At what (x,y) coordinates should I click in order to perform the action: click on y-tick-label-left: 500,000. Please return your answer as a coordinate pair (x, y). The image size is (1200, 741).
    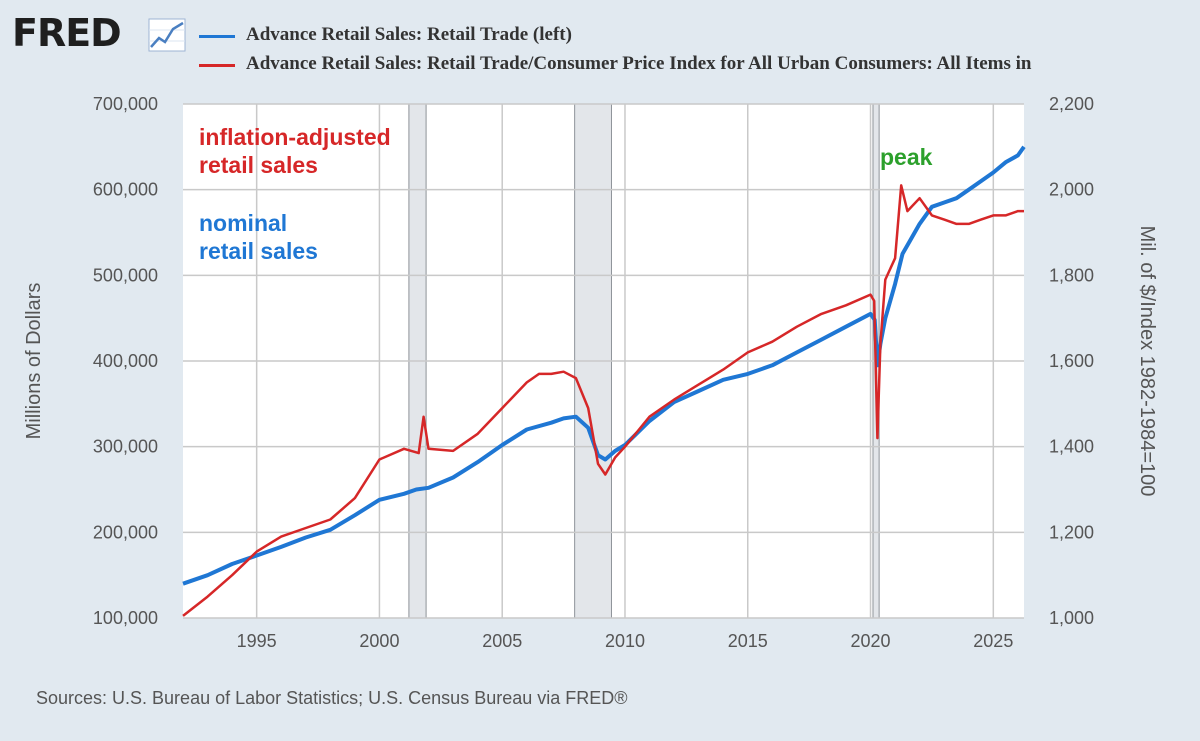
    Looking at the image, I should click on (125, 275).